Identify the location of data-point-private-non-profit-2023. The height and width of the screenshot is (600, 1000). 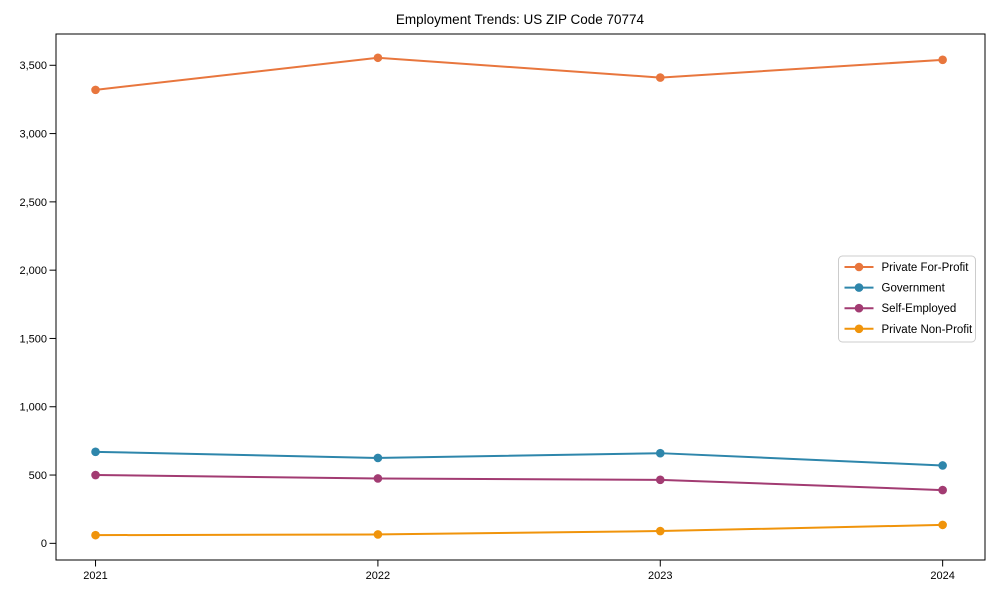
(660, 531).